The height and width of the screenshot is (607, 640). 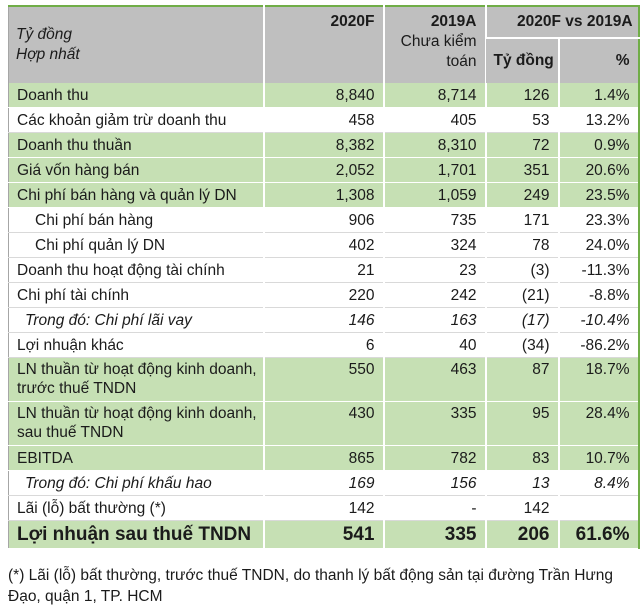 I want to click on cell-v2019a: 8,310, so click(x=434, y=145).